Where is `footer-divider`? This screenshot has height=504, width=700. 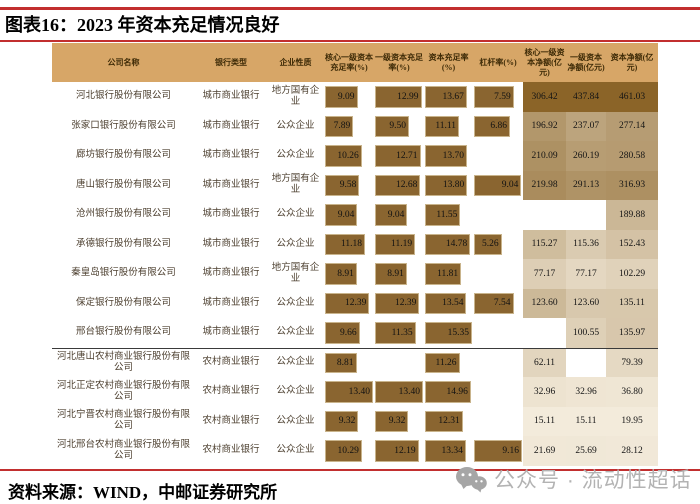 footer-divider is located at coordinates (350, 470).